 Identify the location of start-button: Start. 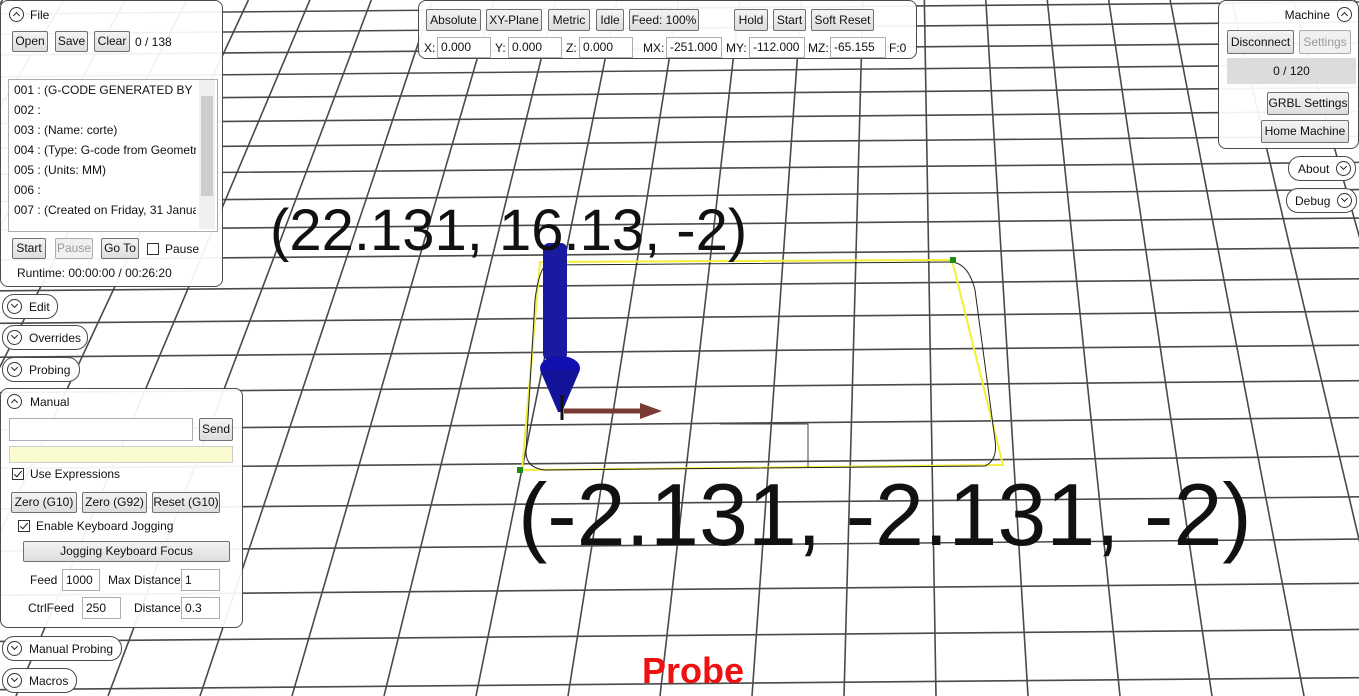
(29, 248).